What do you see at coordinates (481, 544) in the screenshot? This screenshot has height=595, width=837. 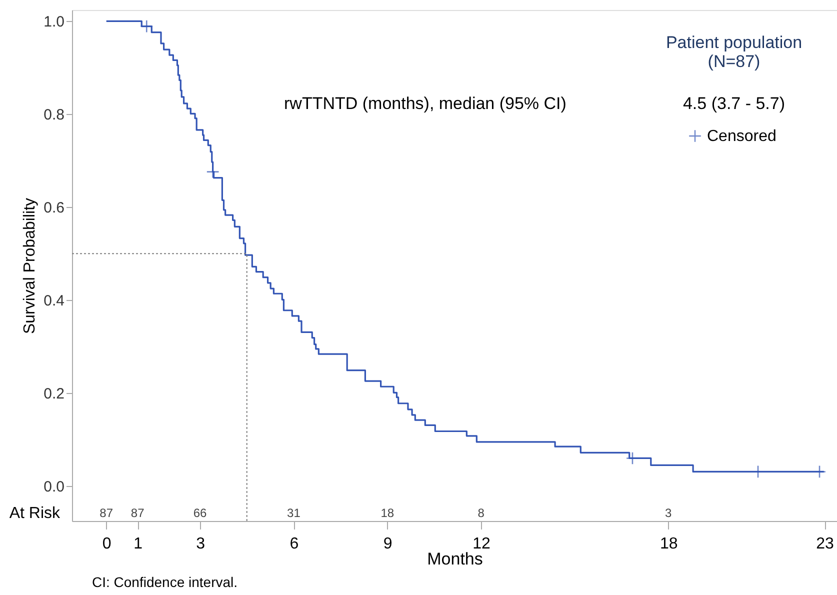 I see `x-tick-label: 12` at bounding box center [481, 544].